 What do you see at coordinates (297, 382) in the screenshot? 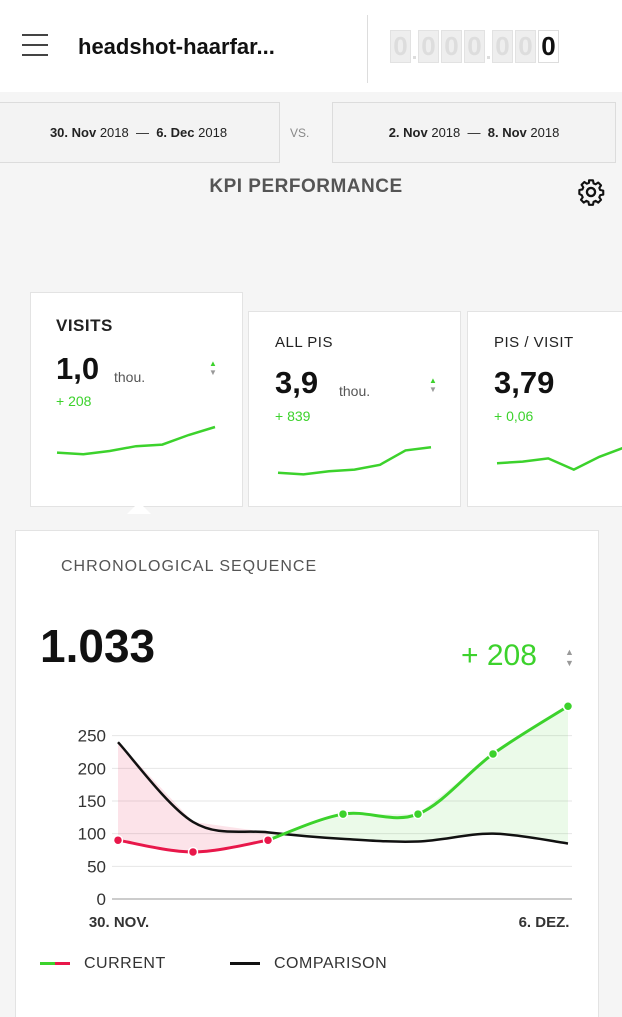
I see `kpi-value: 3,9` at bounding box center [297, 382].